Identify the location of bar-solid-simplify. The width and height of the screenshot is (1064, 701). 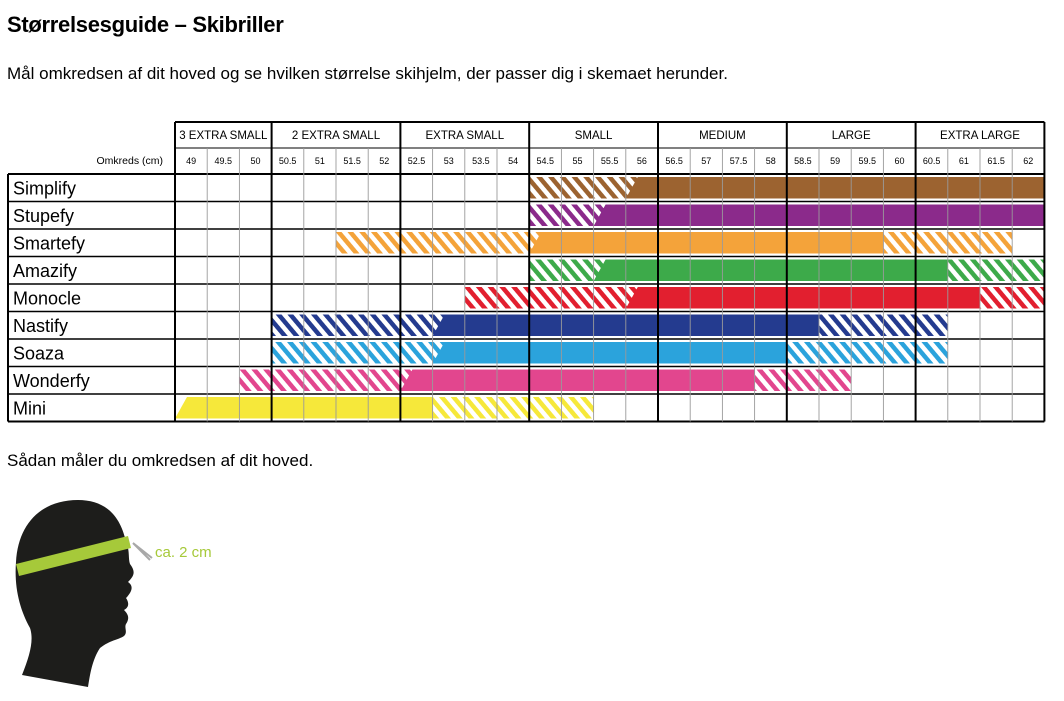
(835, 188).